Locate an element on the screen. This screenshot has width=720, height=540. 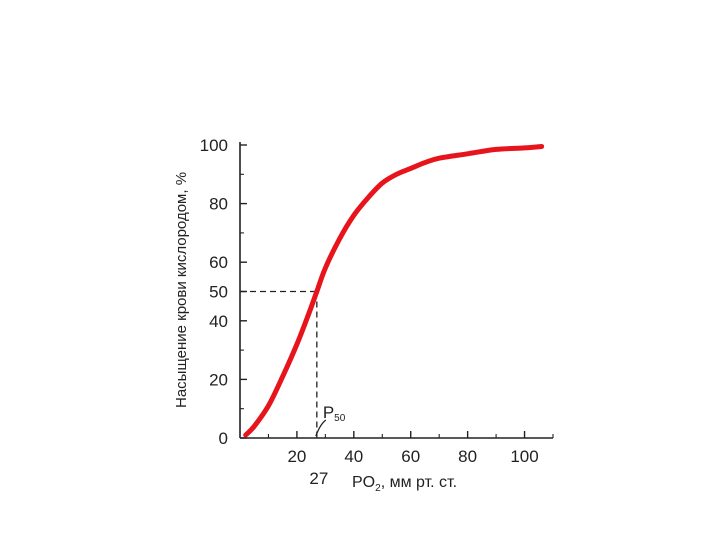
y-tick-label: 0 is located at coordinates (223, 438).